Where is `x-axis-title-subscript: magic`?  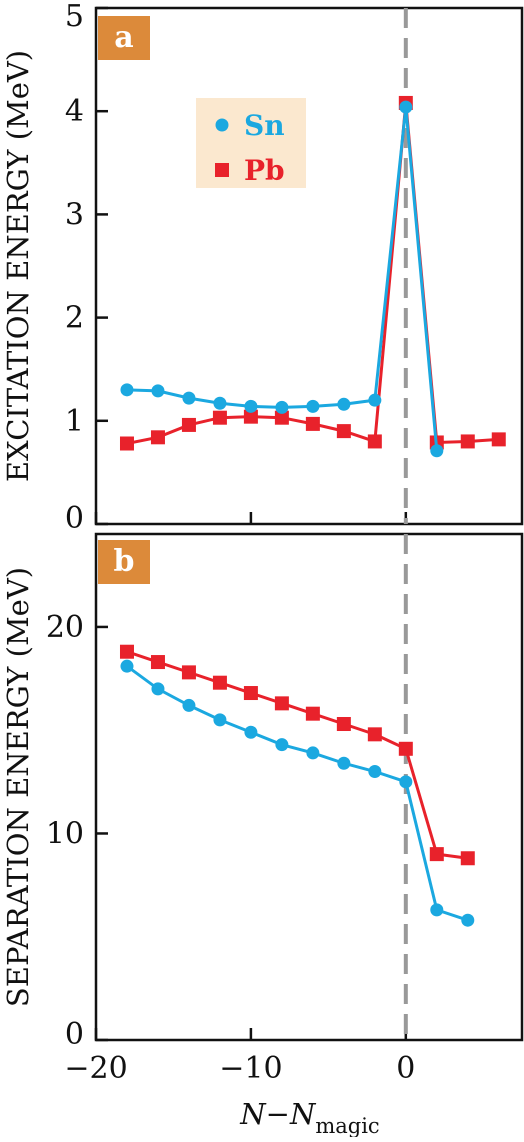 x-axis-title-subscript: magic is located at coordinates (347, 1125).